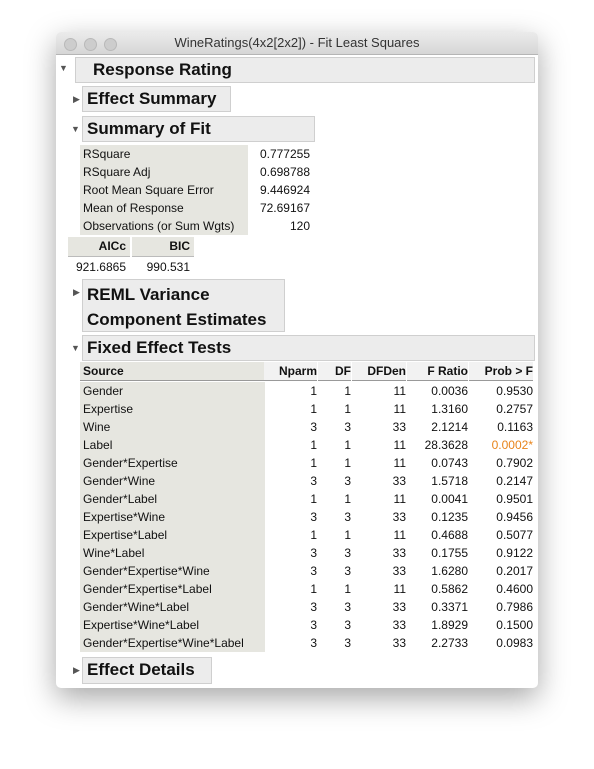 This screenshot has height=769, width=594. What do you see at coordinates (290, 371) in the screenshot?
I see `column-header: Nparm` at bounding box center [290, 371].